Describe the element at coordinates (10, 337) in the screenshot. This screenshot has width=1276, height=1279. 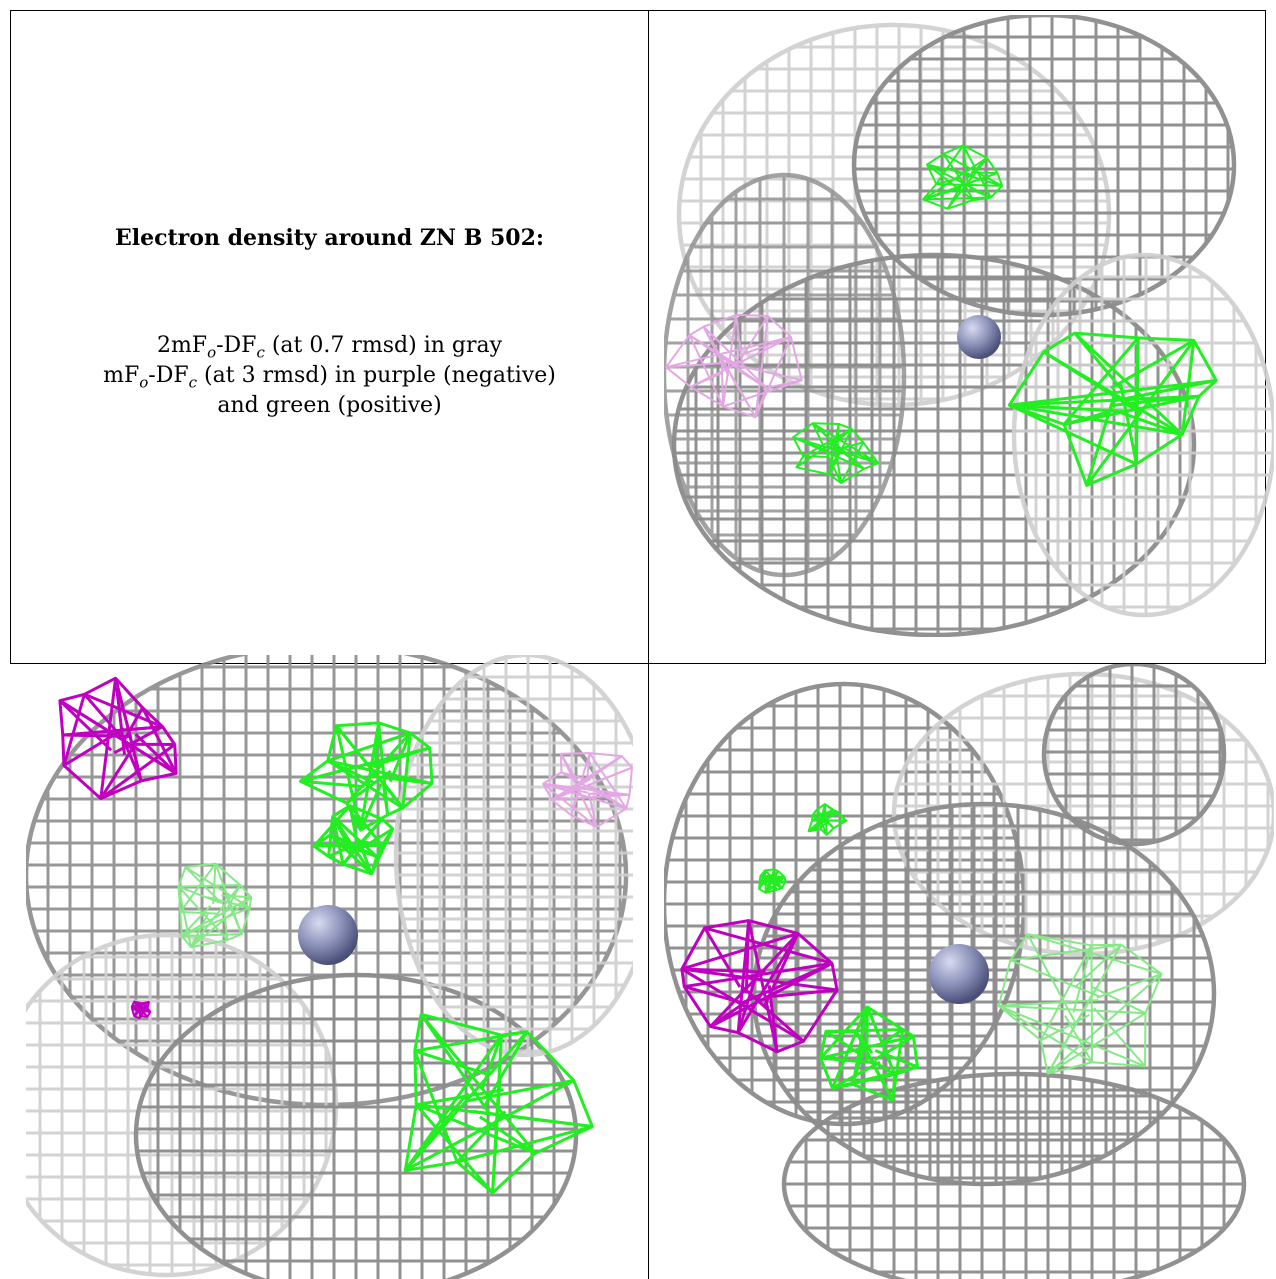
I see `table-border-left` at that location.